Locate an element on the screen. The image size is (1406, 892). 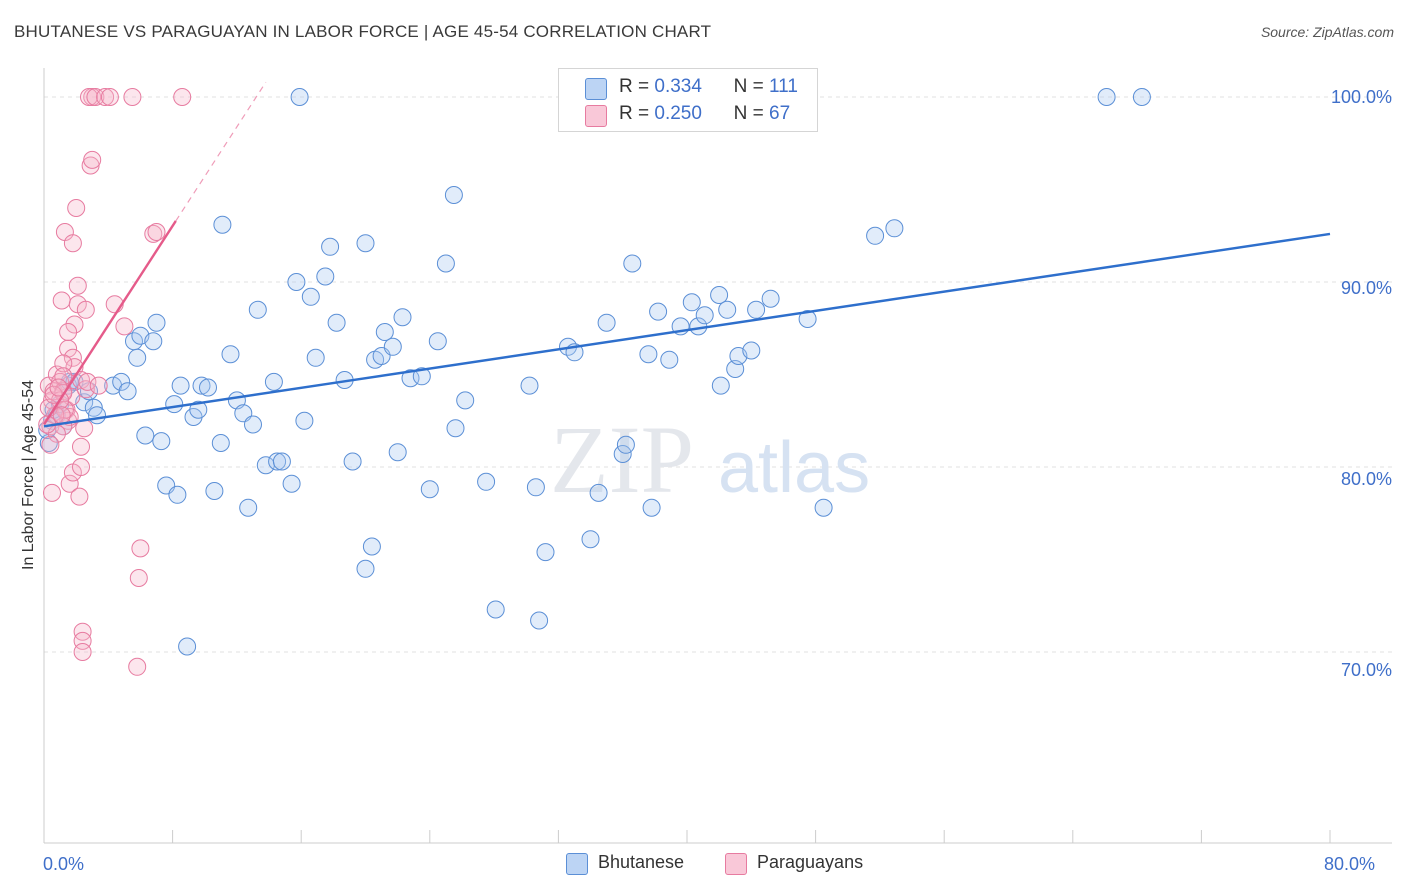
bottom-legend-label-bhutanese: Bhutanese is located at coordinates (641, 862).